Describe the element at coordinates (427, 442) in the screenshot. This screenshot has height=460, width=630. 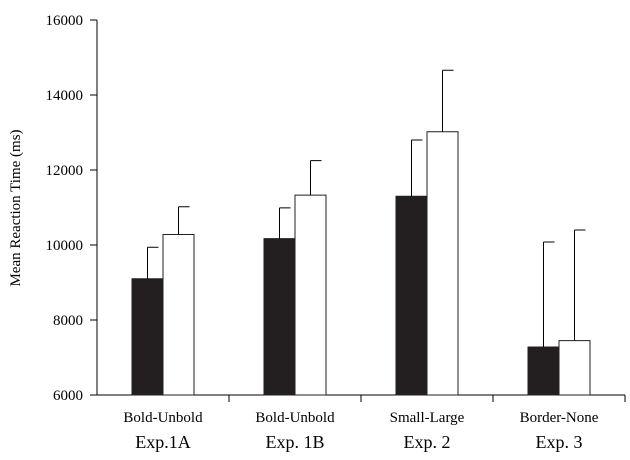
I see `experiment-label: Exp. 2` at that location.